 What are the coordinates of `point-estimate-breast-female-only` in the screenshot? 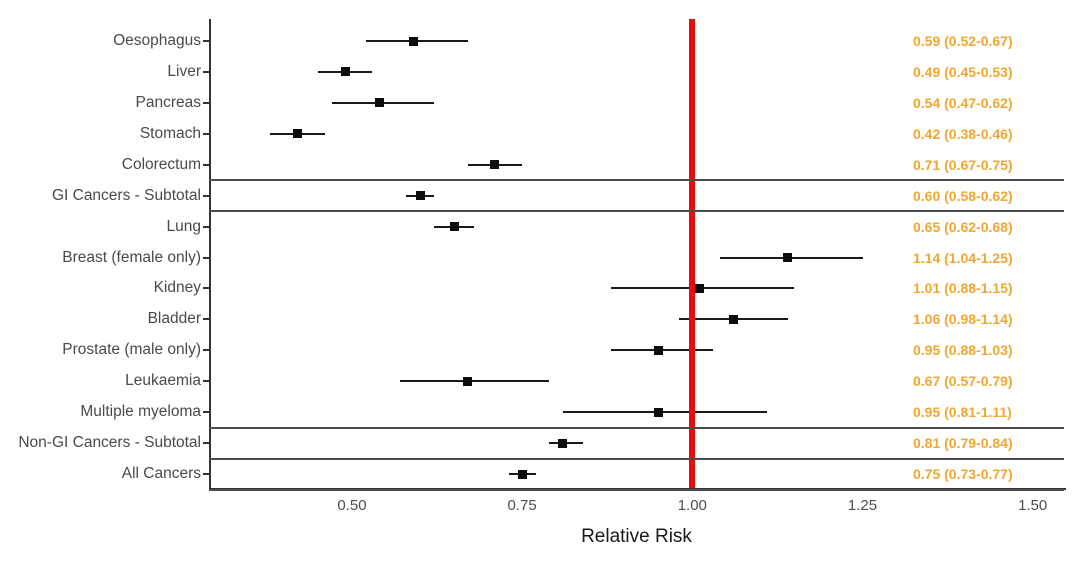 It's located at (788, 257).